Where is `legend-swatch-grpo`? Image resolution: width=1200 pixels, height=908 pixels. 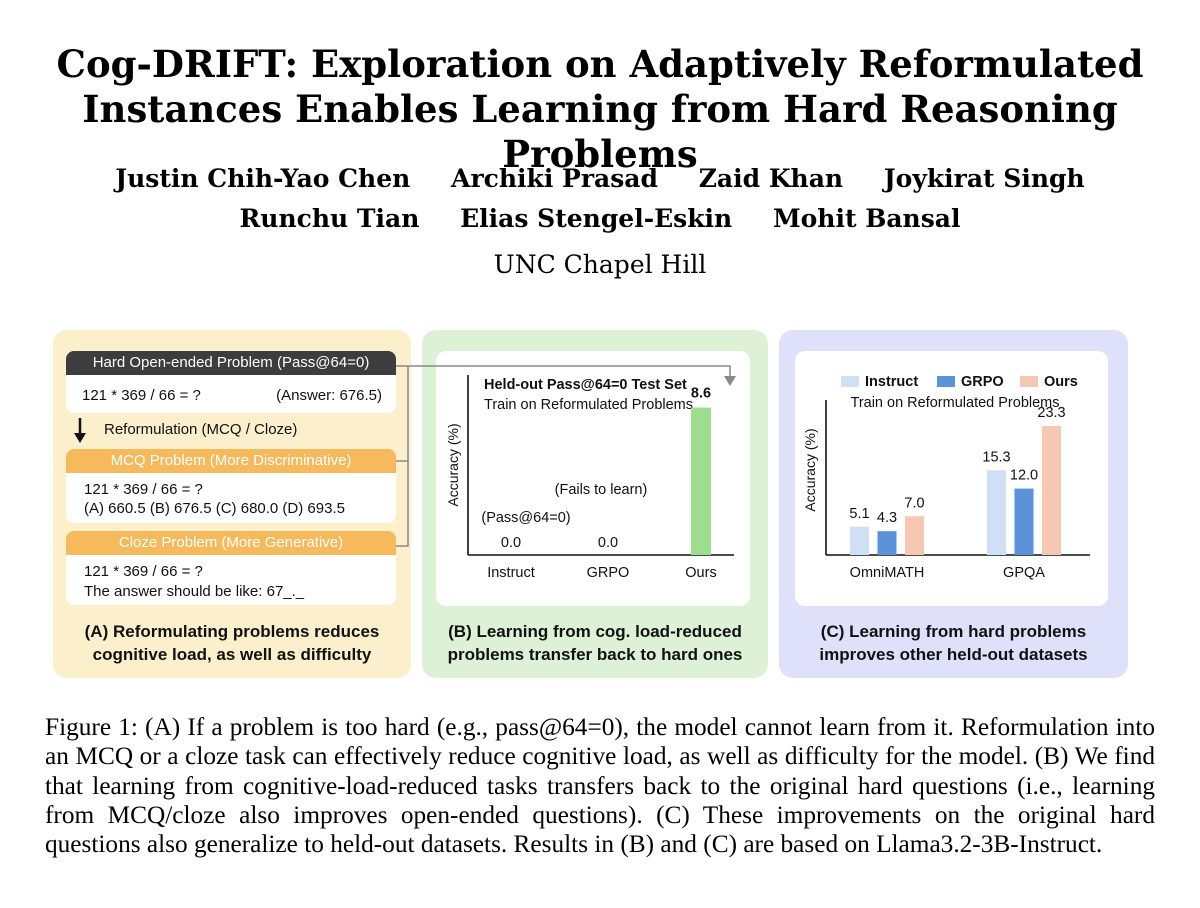 legend-swatch-grpo is located at coordinates (946, 381).